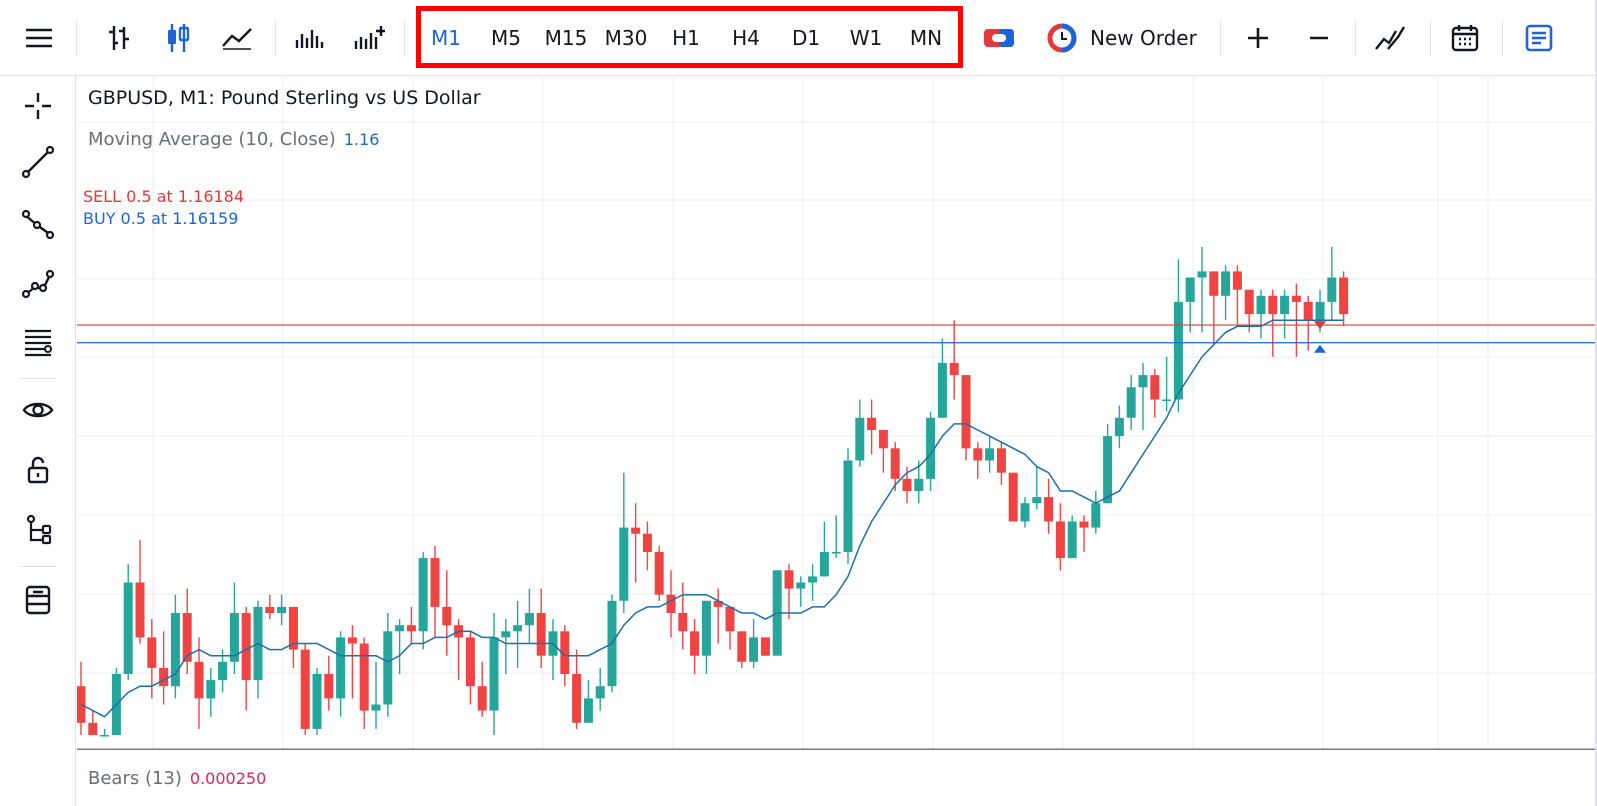 The image size is (1597, 806). Describe the element at coordinates (212, 139) in the screenshot. I see `moving-average-label: Moving Average (10, Close)` at that location.